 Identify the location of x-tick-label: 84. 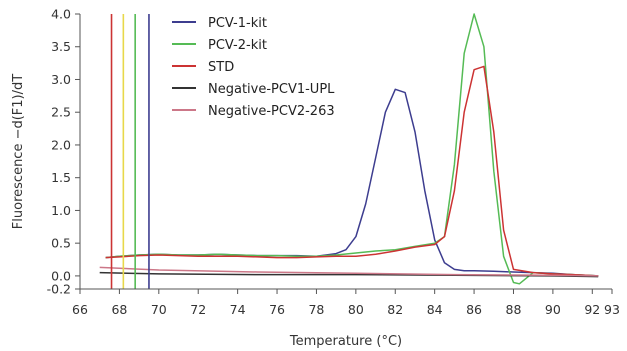
(435, 309).